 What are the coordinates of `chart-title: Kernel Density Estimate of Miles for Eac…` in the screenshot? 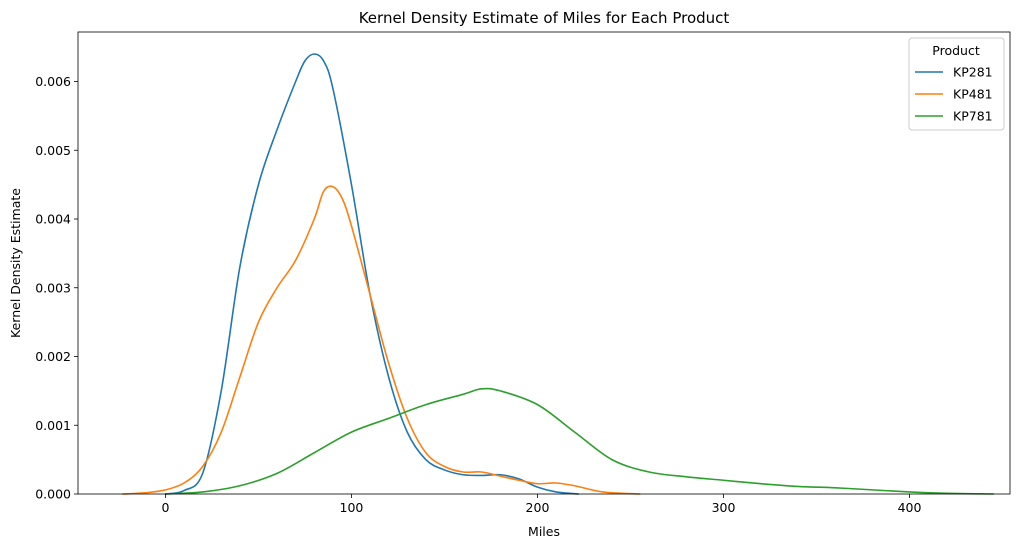 It's located at (544, 18).